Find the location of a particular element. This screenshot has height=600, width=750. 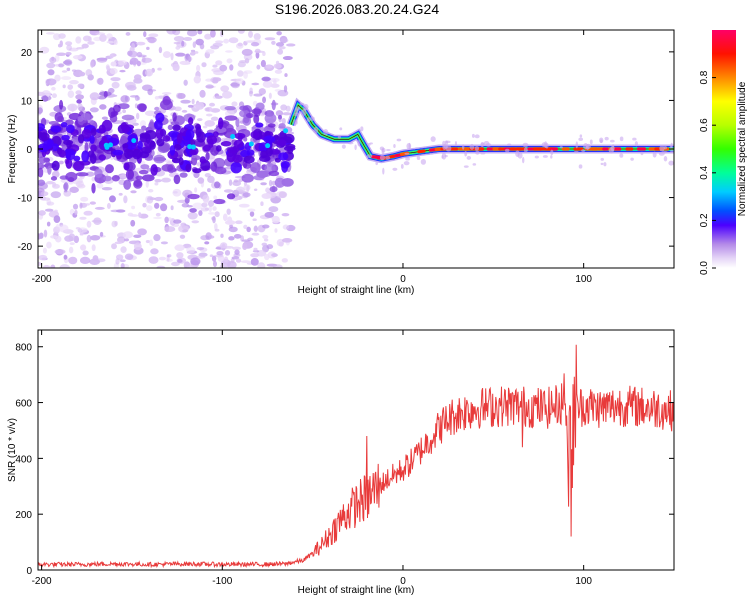

figure-title: S196.2026.083.20.24.G24 is located at coordinates (357, 9).